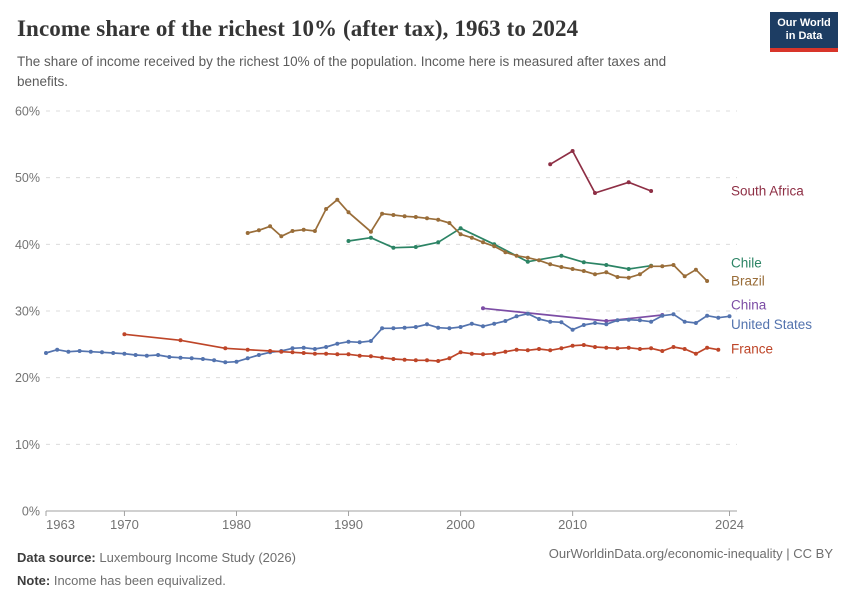  Describe the element at coordinates (651, 321) in the screenshot. I see `series-point-united-states-2017` at that location.